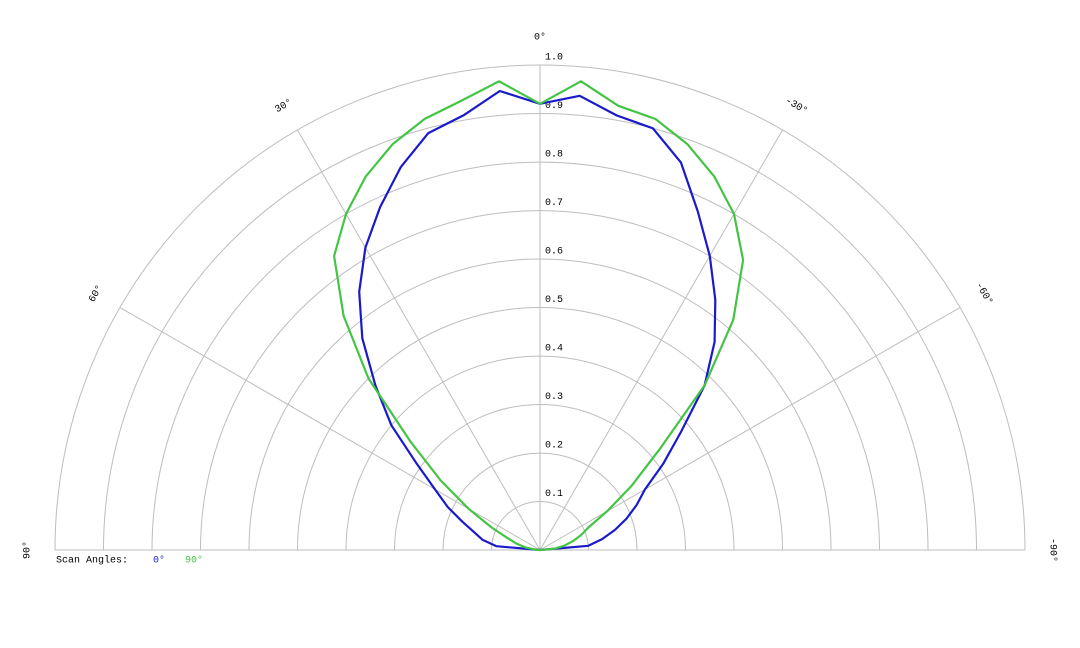 The height and width of the screenshot is (648, 1080). What do you see at coordinates (554, 446) in the screenshot?
I see `r-tick-label: 0.2` at bounding box center [554, 446].